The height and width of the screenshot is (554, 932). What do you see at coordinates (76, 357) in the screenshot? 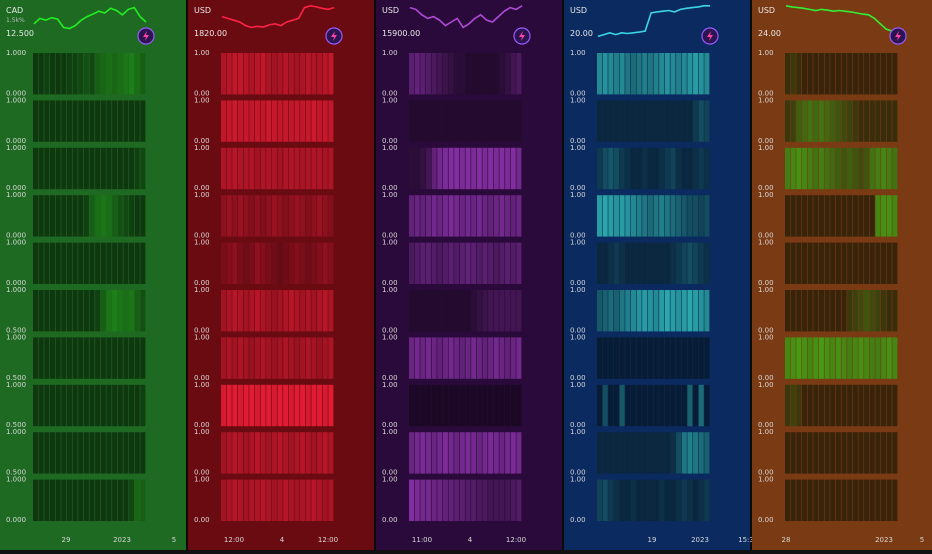
I see `heat-row-7: 1.000 0.500` at bounding box center [76, 357].